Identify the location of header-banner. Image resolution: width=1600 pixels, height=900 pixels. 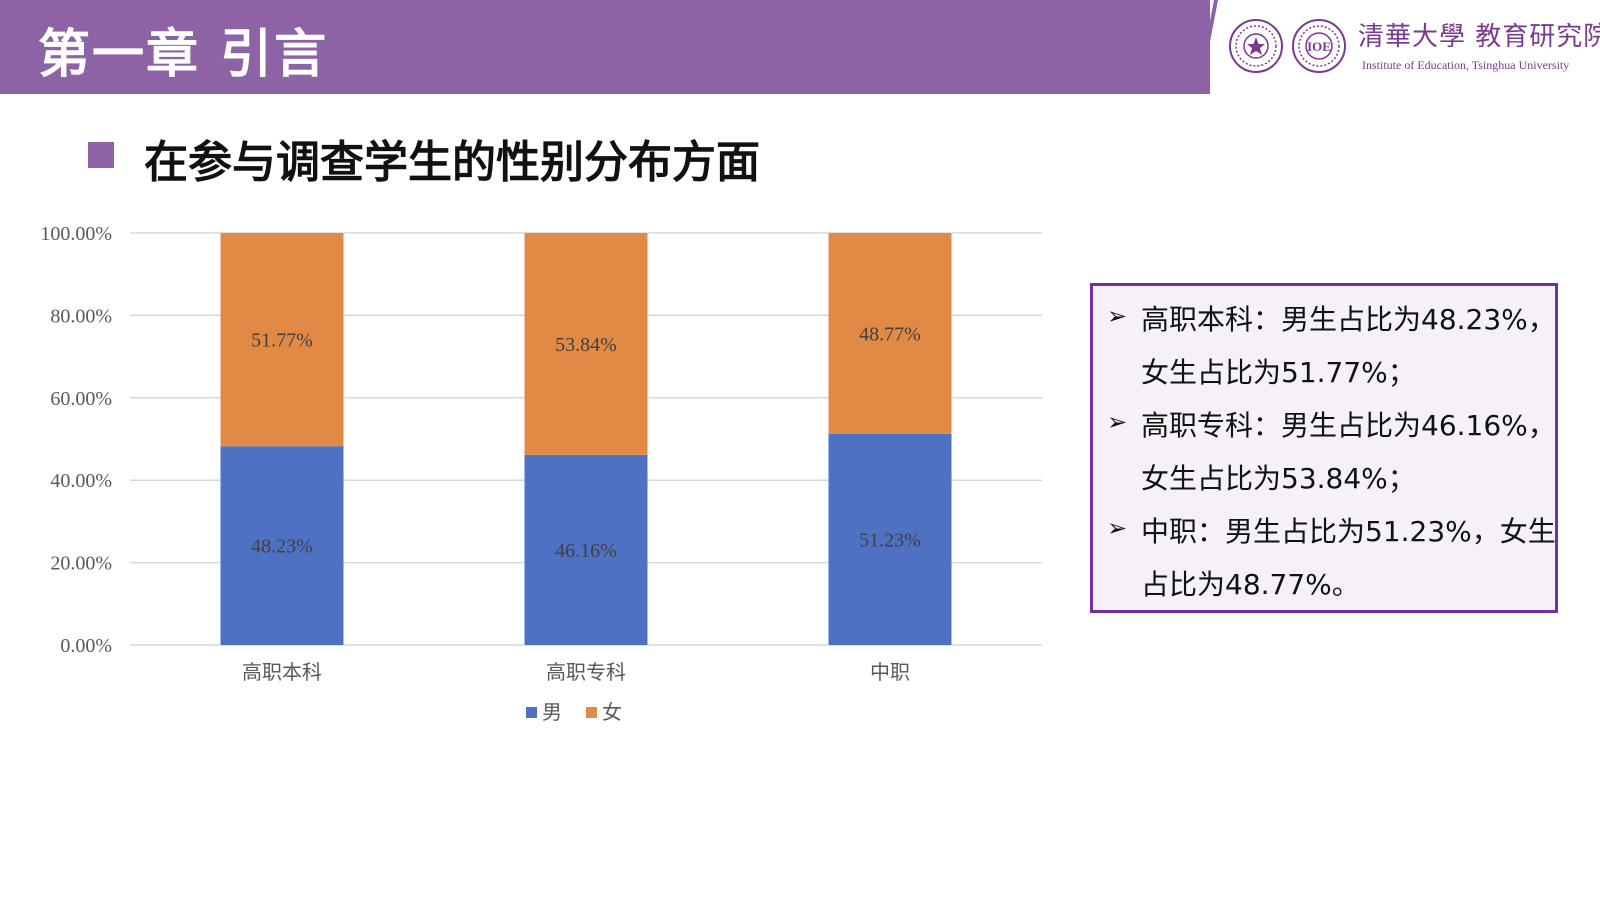
(605, 47).